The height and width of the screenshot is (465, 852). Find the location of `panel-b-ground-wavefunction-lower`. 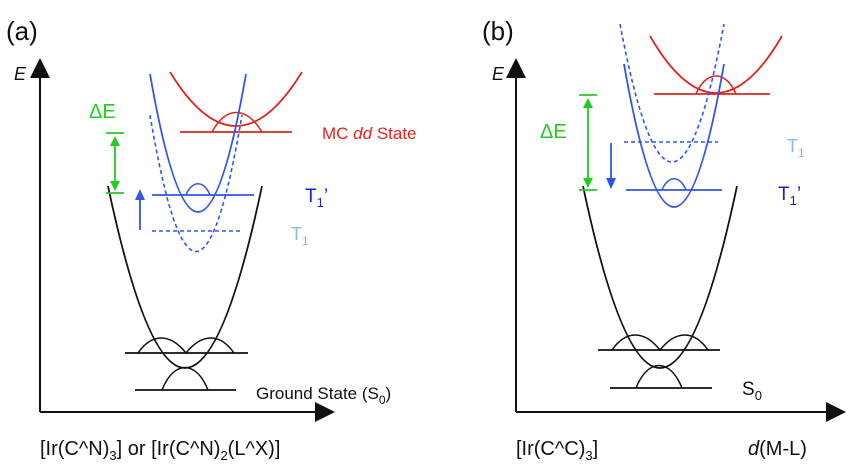

panel-b-ground-wavefunction-lower is located at coordinates (659, 376).